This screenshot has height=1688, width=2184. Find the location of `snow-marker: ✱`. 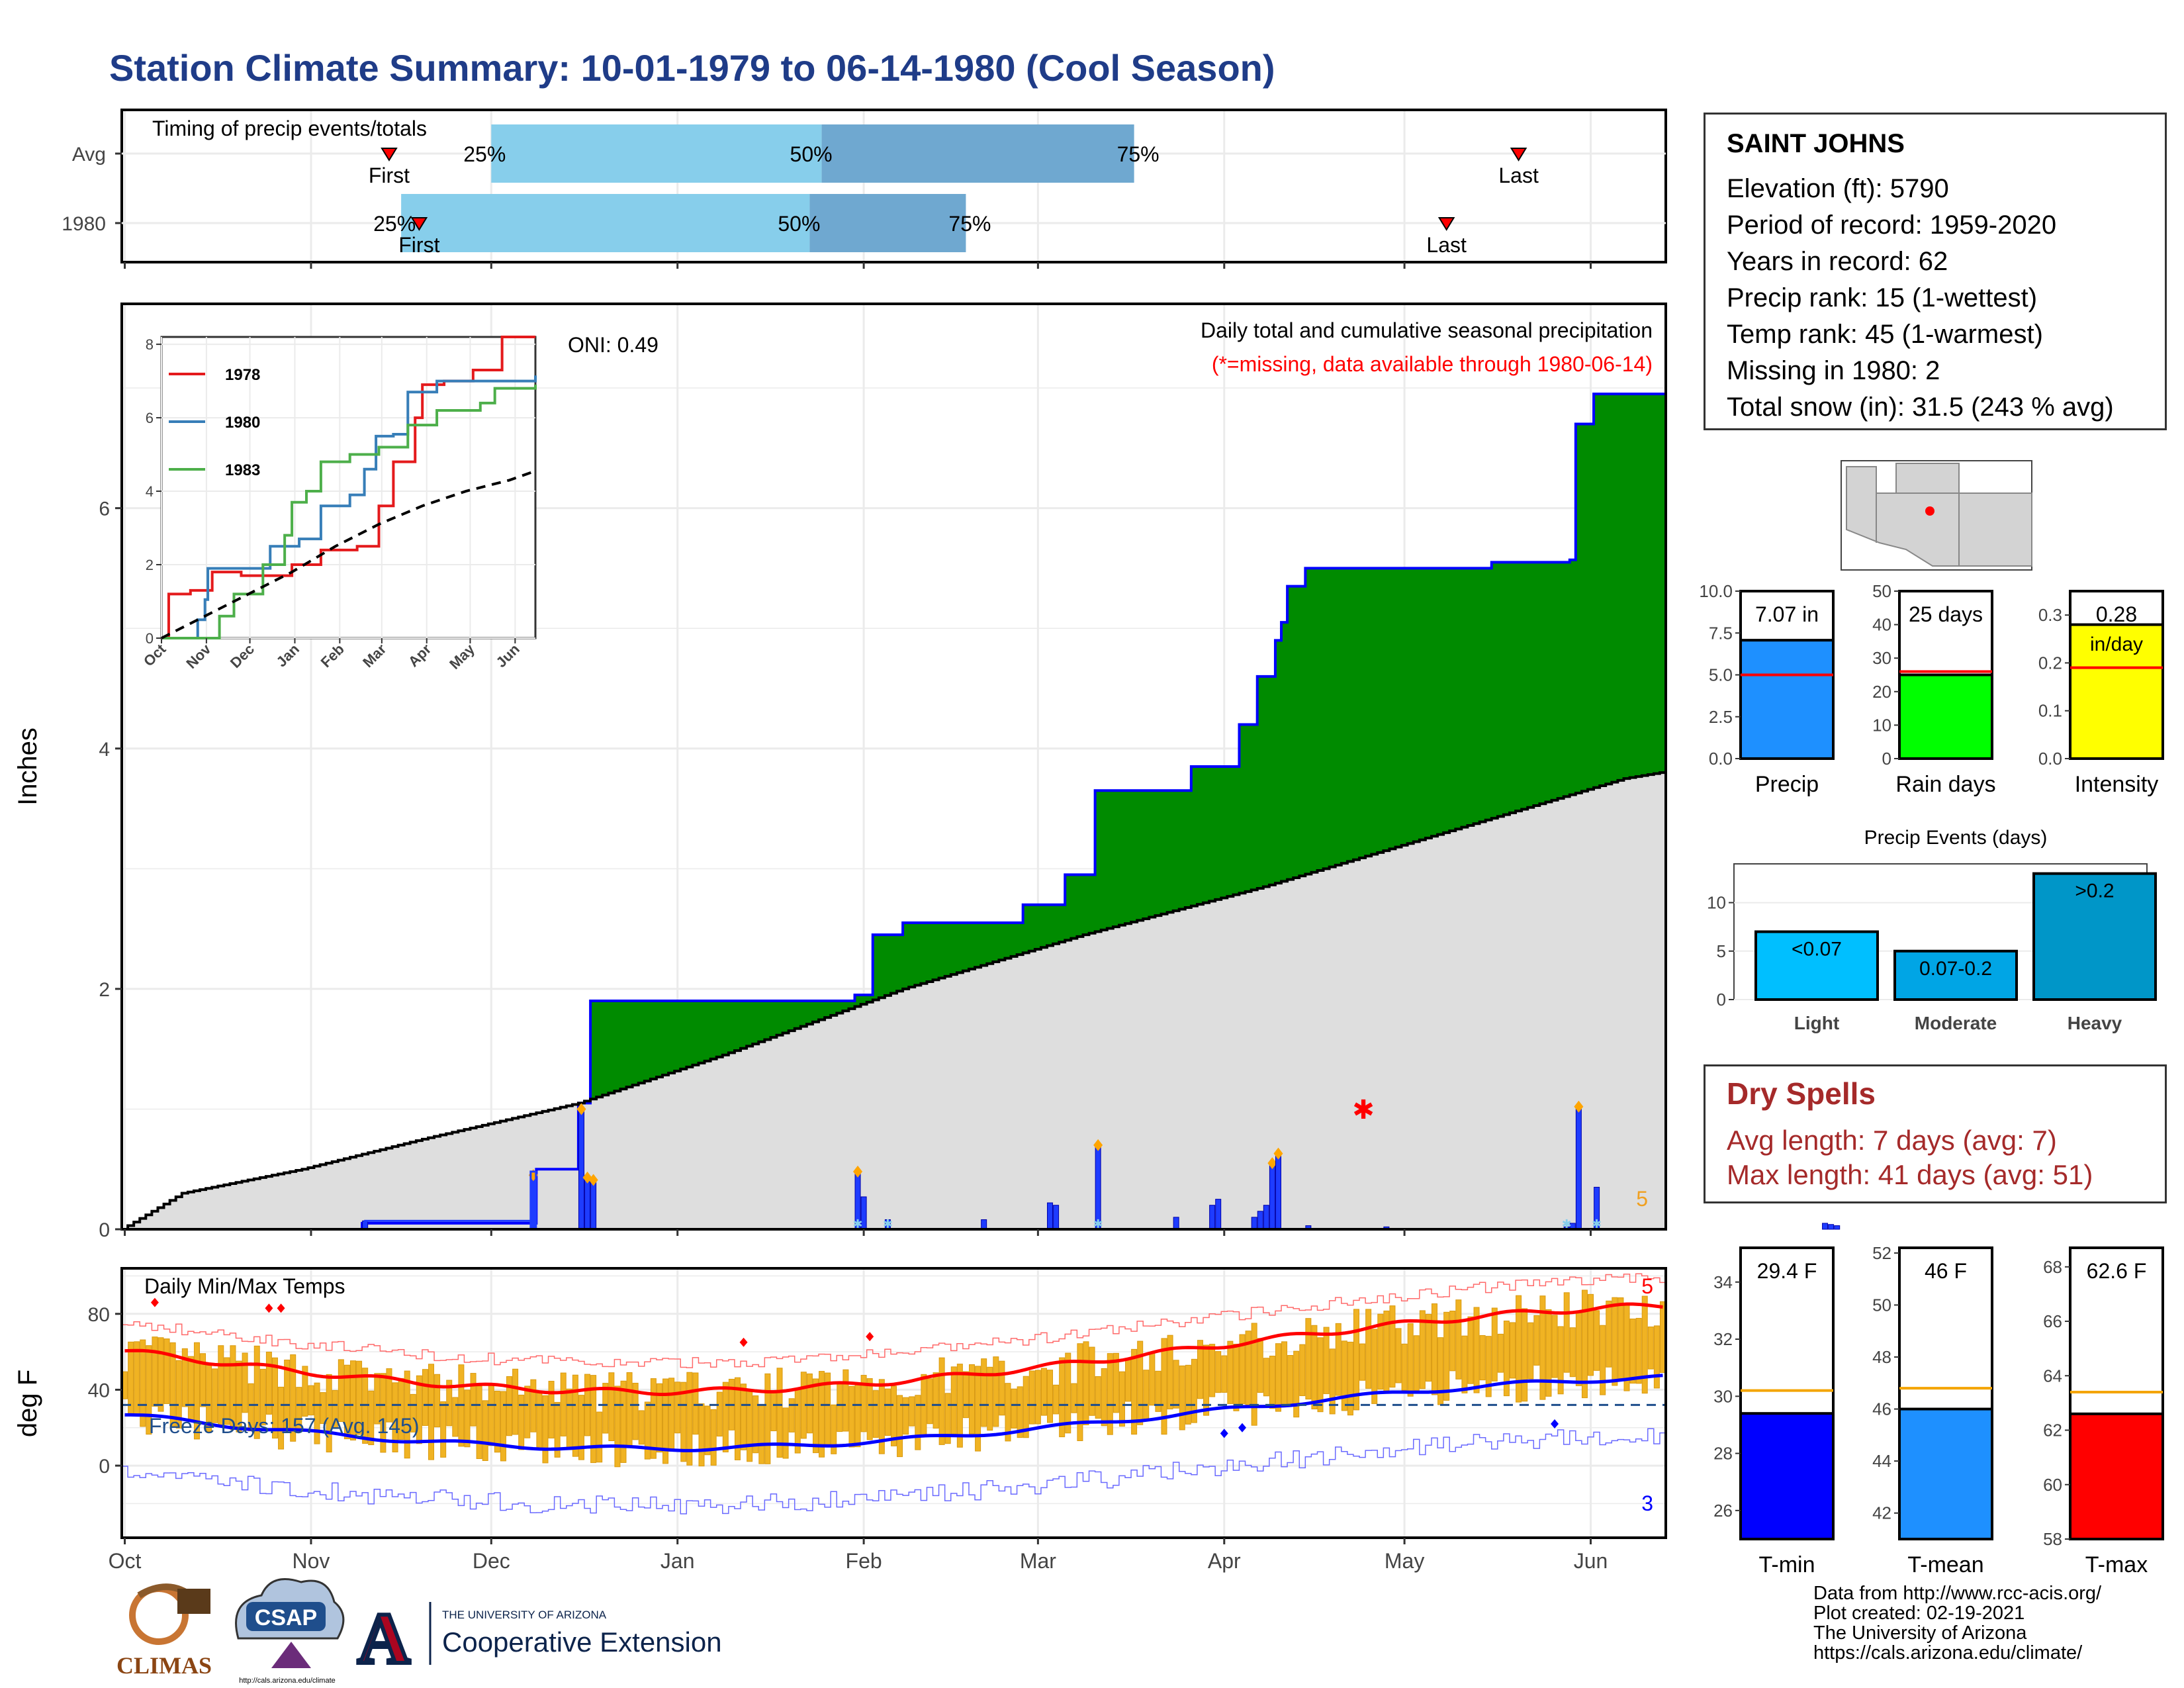

snow-marker: ✱ is located at coordinates (888, 1224).